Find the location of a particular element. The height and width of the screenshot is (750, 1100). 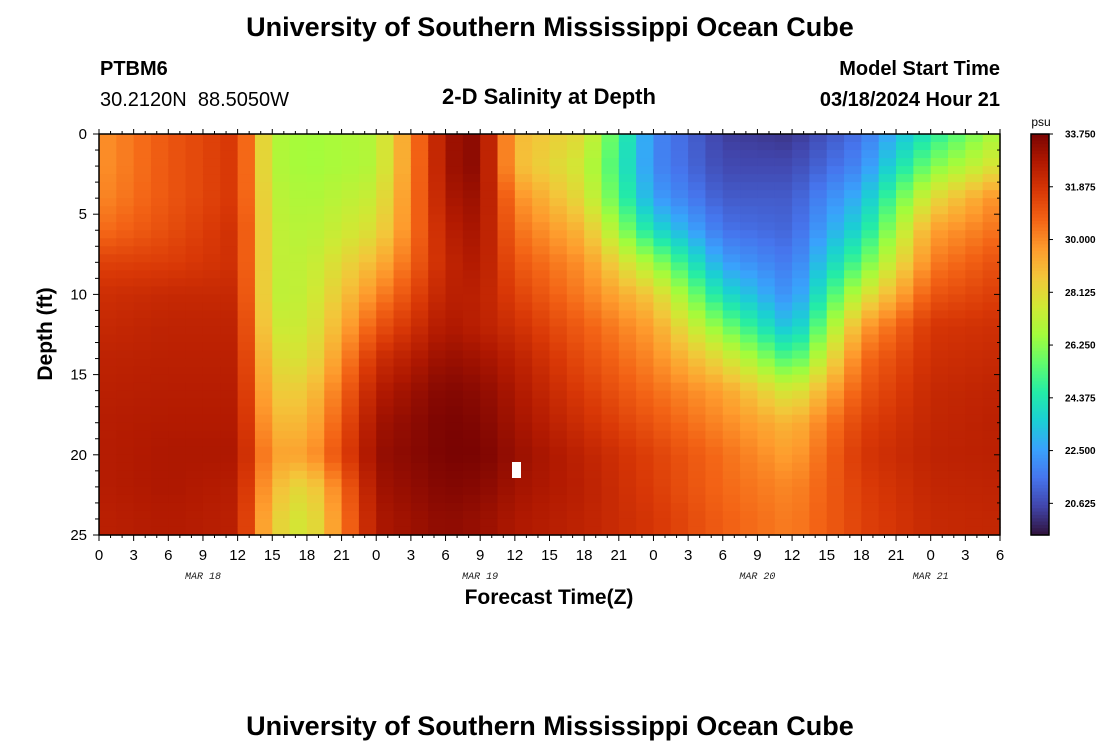

x-tick-label: 21 is located at coordinates (896, 555).